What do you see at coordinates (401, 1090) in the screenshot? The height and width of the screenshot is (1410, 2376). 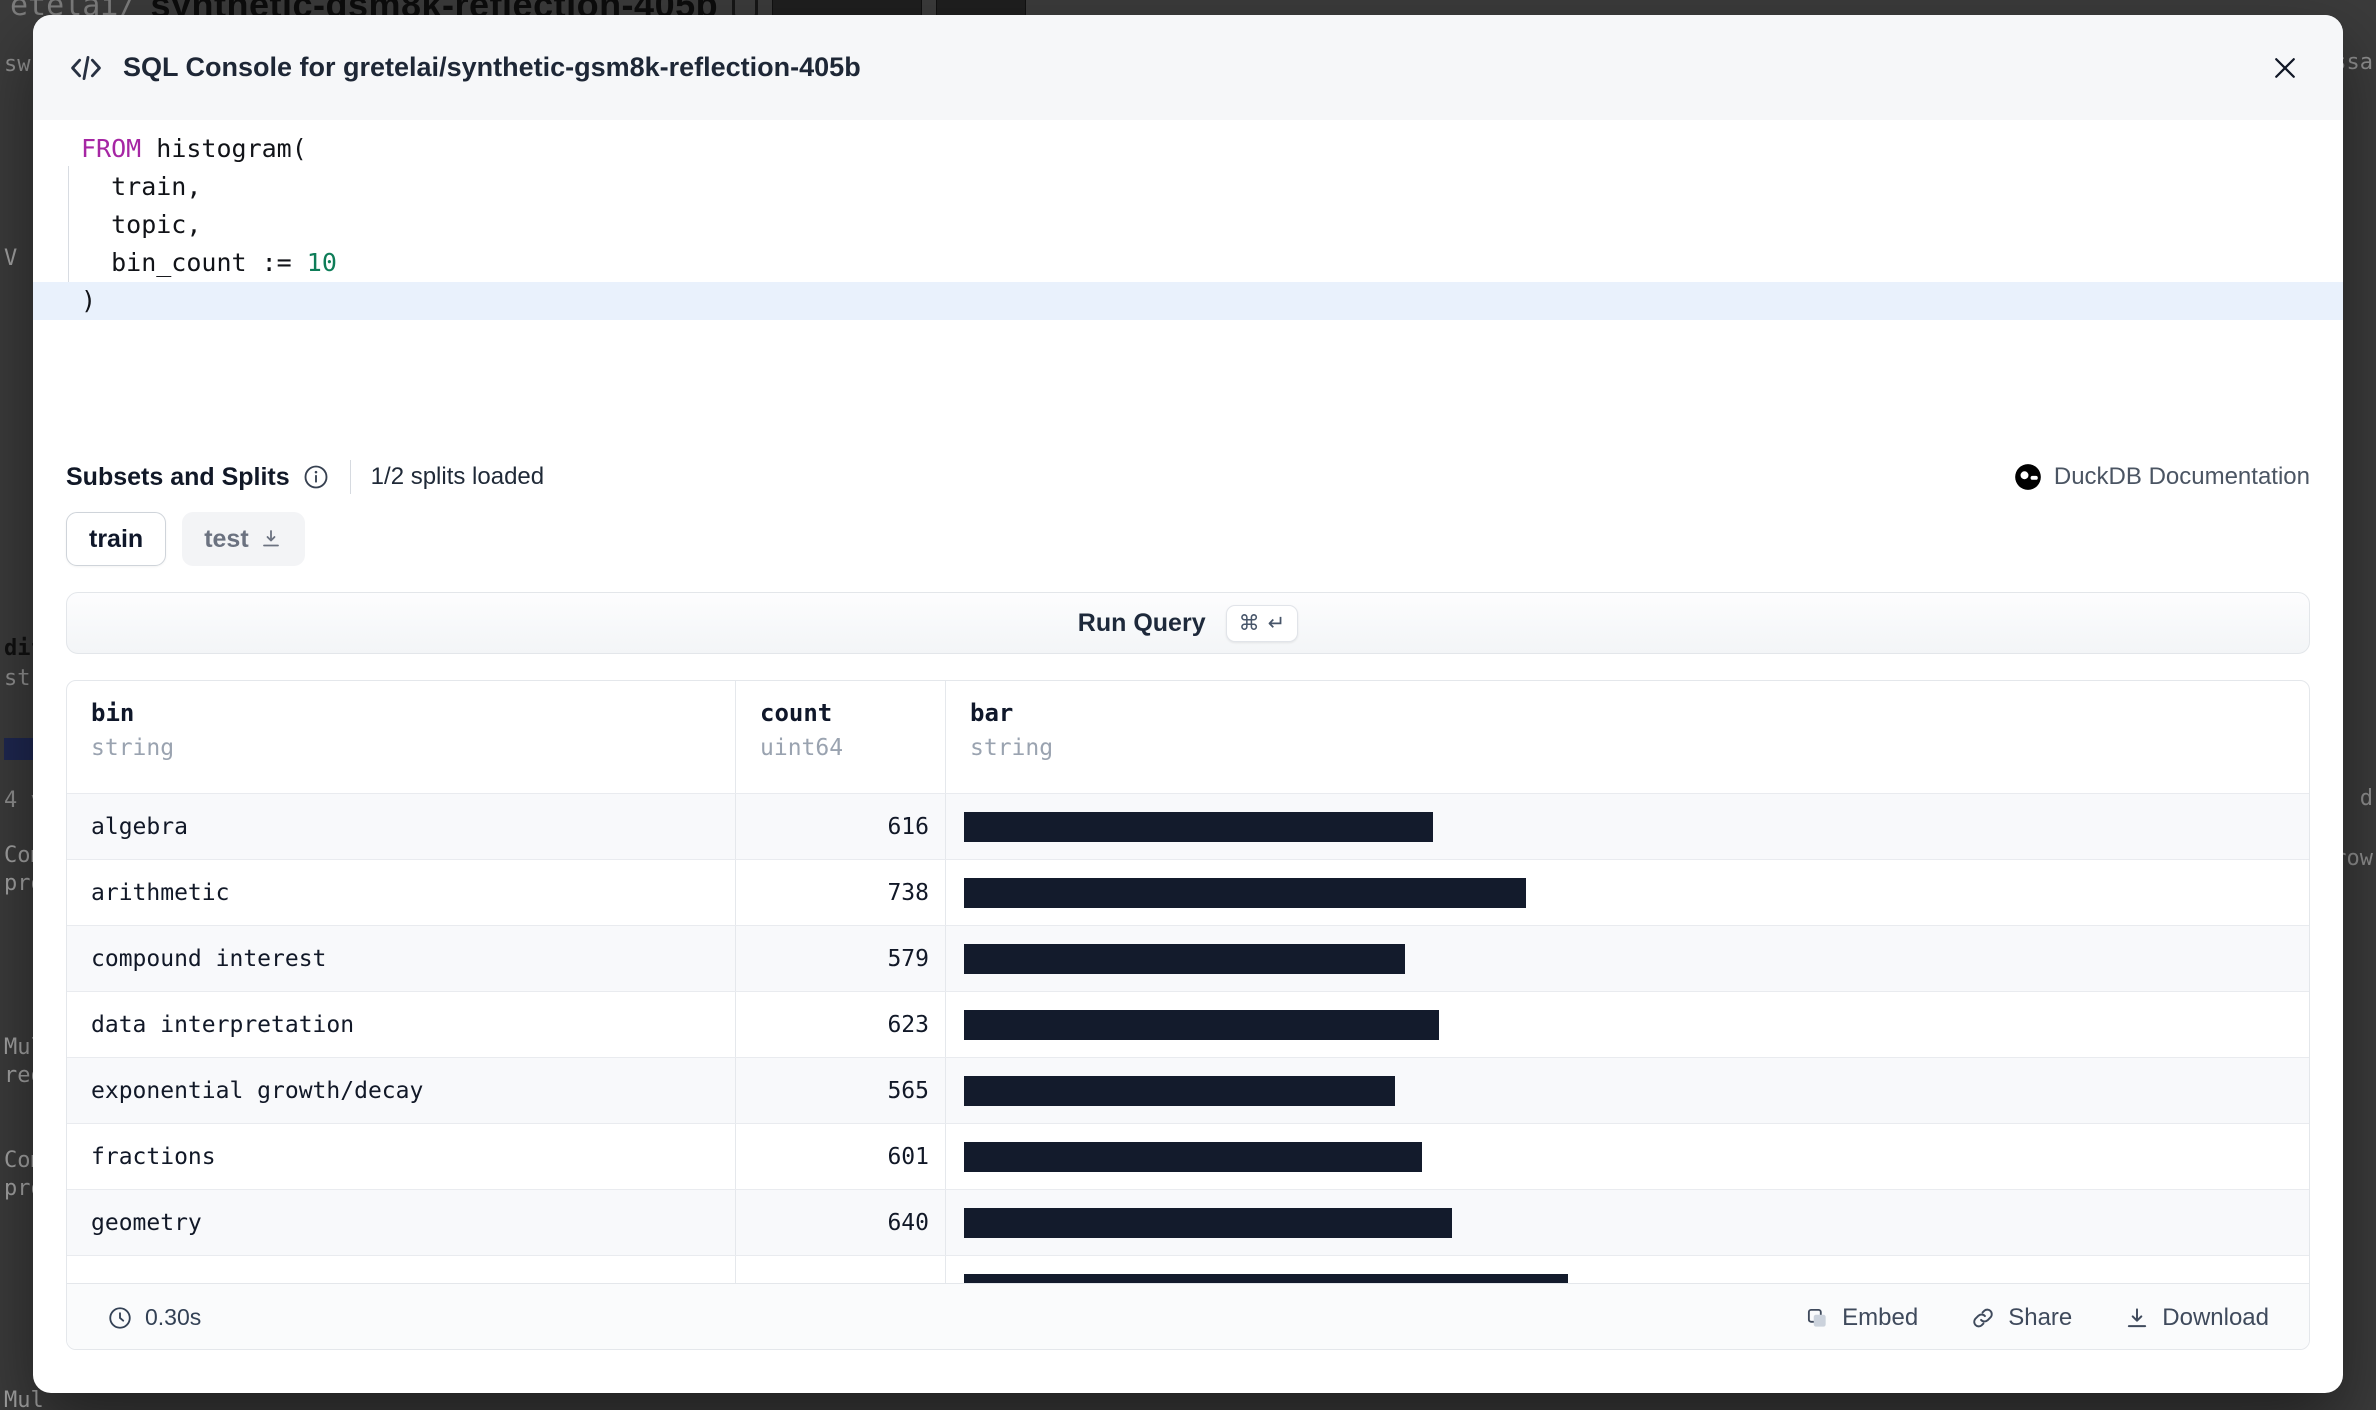 I see `bin-cell: exponential growth/decay` at bounding box center [401, 1090].